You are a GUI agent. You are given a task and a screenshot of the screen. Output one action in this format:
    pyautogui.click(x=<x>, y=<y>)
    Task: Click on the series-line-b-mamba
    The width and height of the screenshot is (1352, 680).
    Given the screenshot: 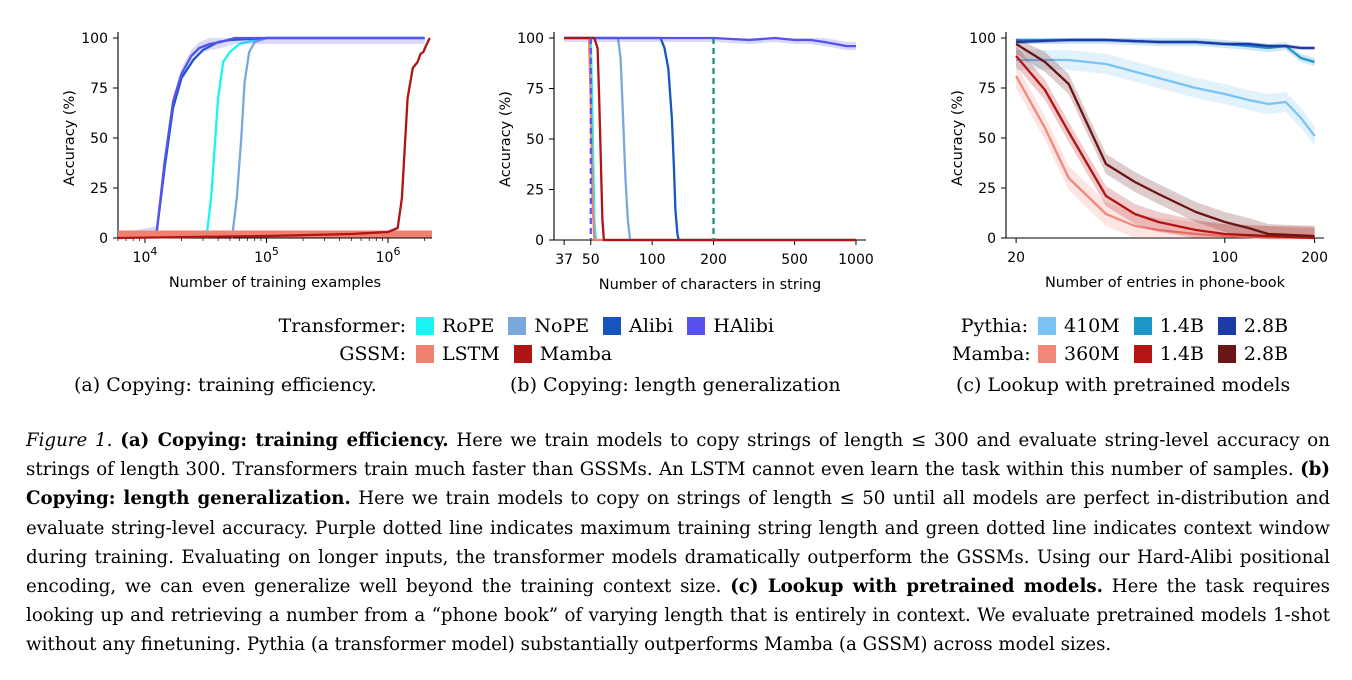 What is the action you would take?
    pyautogui.click(x=710, y=139)
    